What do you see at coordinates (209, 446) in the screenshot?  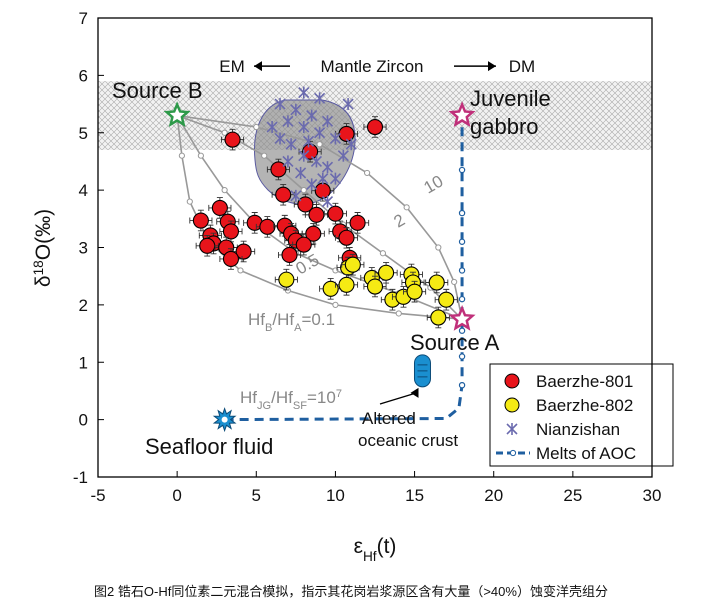 I see `source-label: Seafloor fluid` at bounding box center [209, 446].